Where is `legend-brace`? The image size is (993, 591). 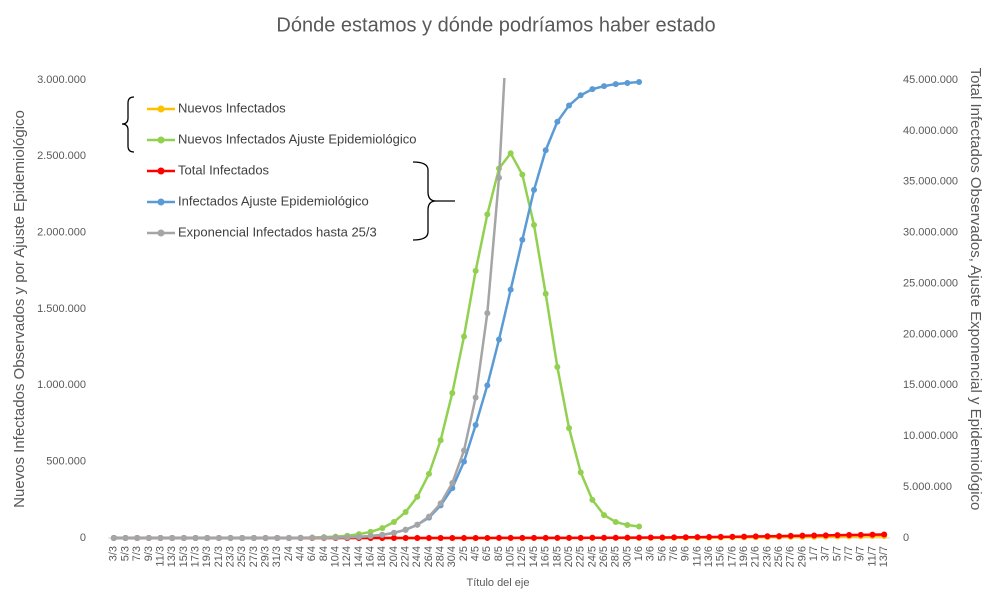 legend-brace is located at coordinates (433, 201).